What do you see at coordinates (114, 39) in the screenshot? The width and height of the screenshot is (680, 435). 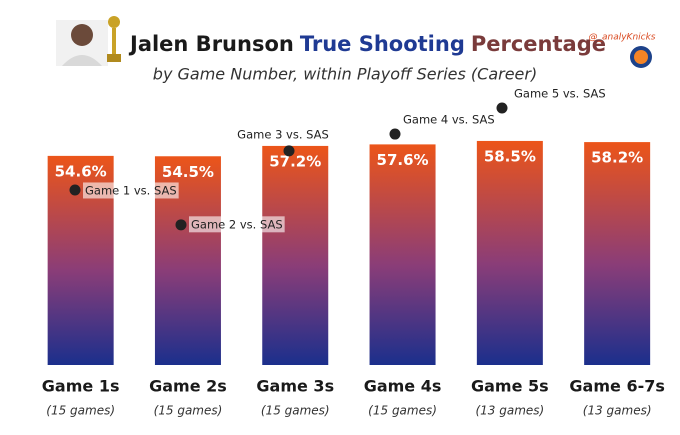 I see `trophy-icon` at bounding box center [114, 39].